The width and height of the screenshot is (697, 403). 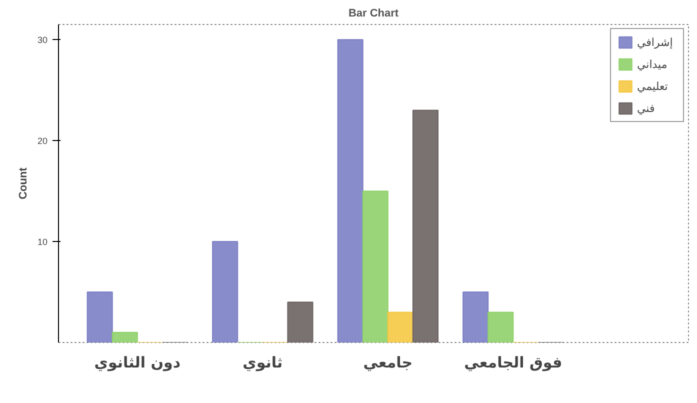 What do you see at coordinates (652, 64) in the screenshot?
I see `legend-label: ميداني` at bounding box center [652, 64].